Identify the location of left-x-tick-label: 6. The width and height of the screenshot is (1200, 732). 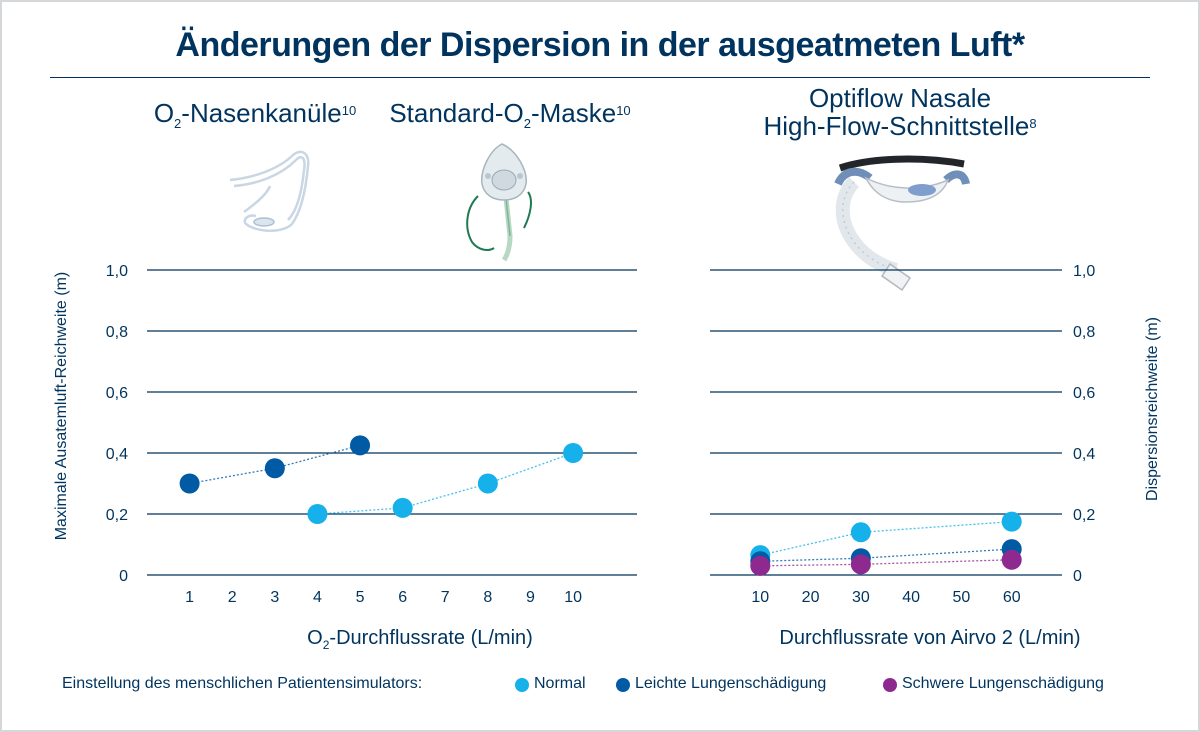
(402, 597).